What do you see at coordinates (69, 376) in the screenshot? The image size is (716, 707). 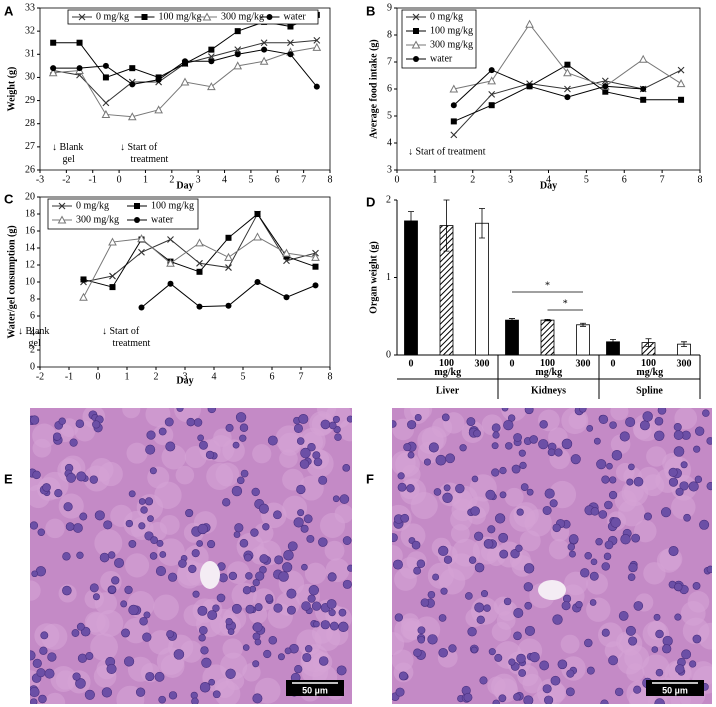 I see `x-tick-label: -1` at bounding box center [69, 376].